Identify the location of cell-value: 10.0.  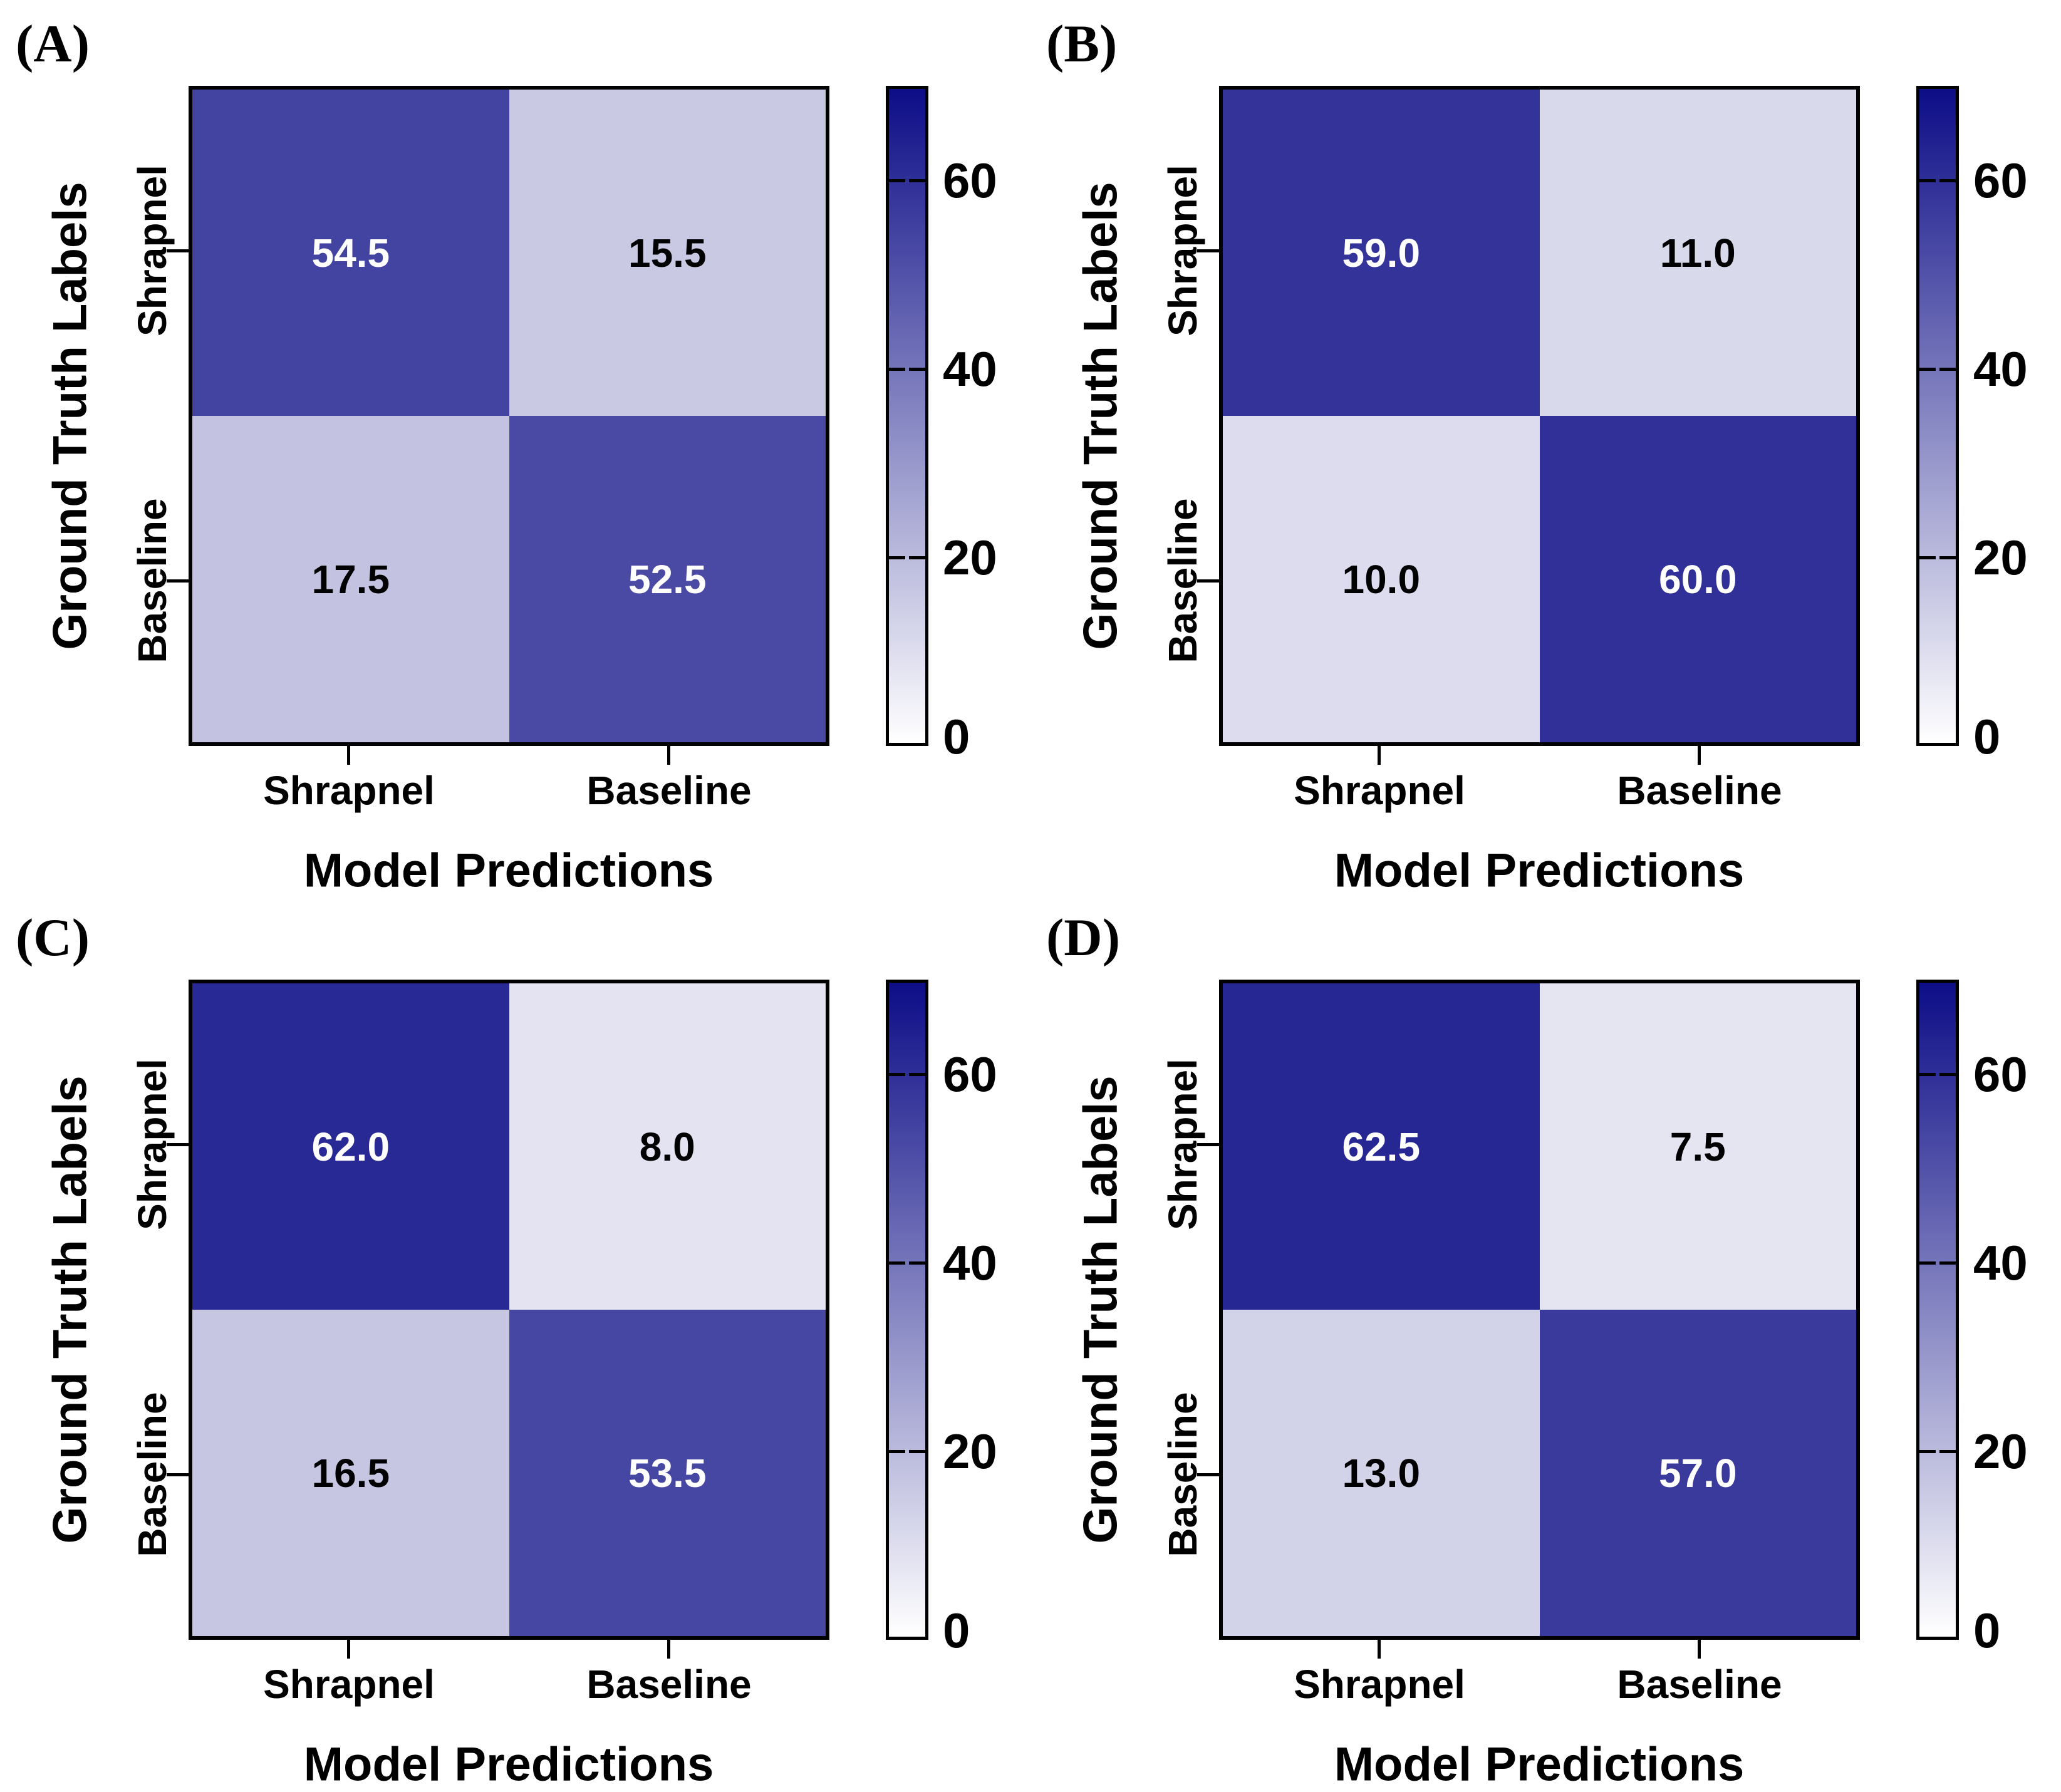
(1382, 579).